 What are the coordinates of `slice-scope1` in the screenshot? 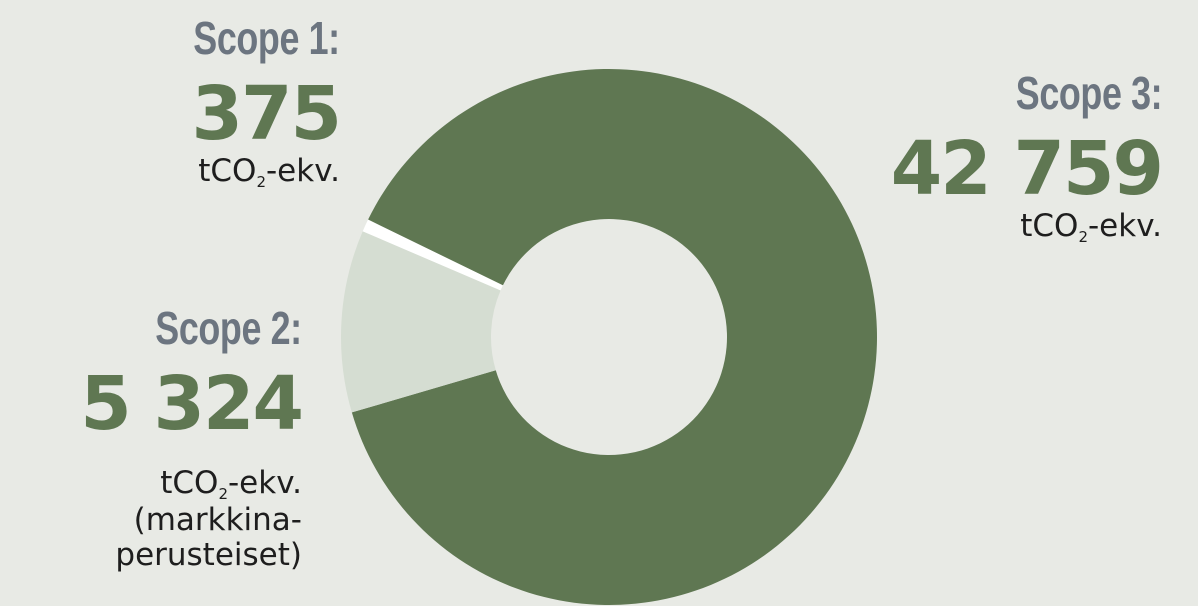 It's located at (432, 255).